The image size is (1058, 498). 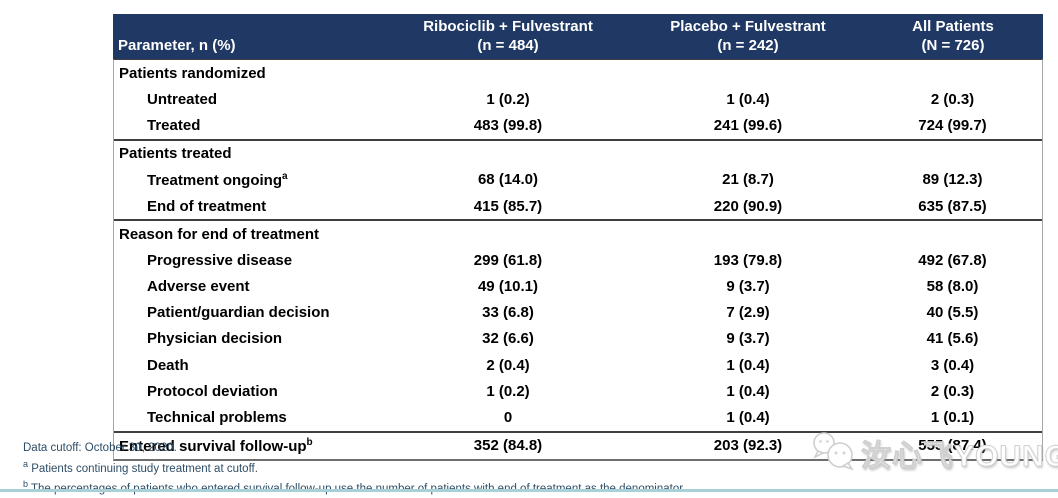 I want to click on table-row: Treated 483 (99.8) 241 (99.6) 724 (99.7), so click(x=578, y=125).